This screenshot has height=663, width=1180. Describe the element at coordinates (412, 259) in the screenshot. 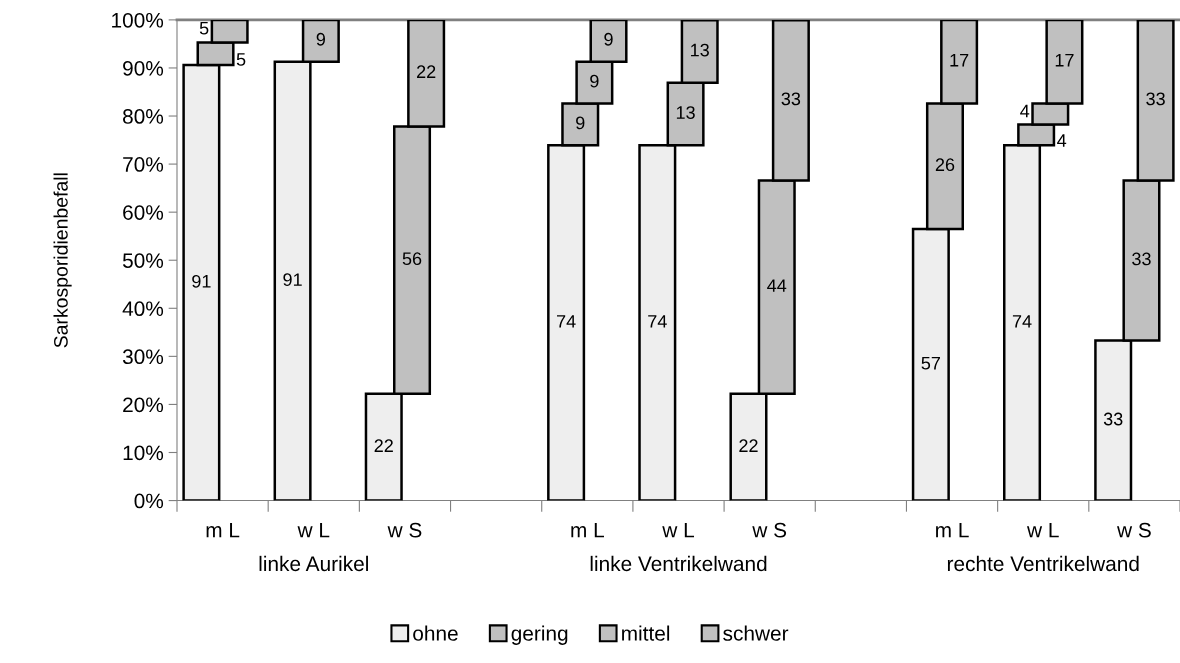

I see `data-label: 56` at that location.